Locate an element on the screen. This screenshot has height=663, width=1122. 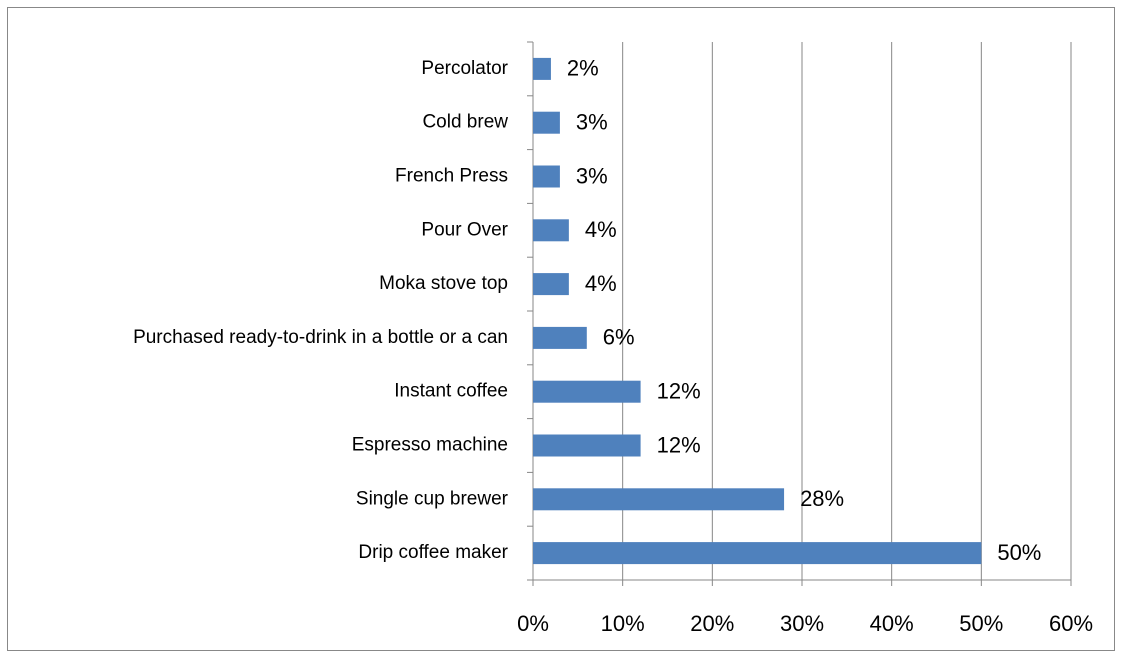
y-tick-label: Moka stove top is located at coordinates (443, 283).